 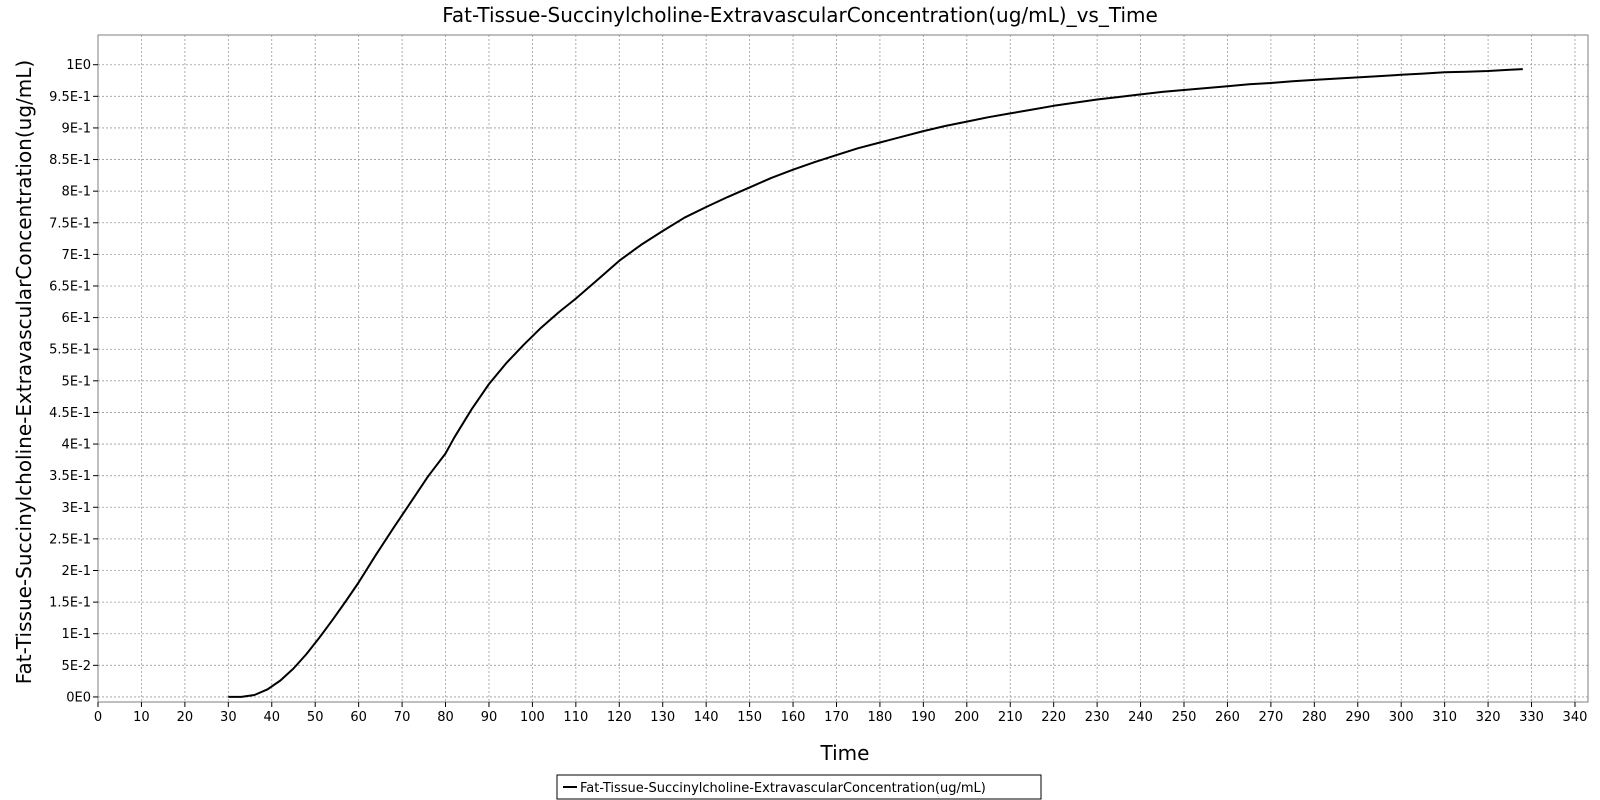 What do you see at coordinates (76, 508) in the screenshot?
I see `y-tick-label: 3E-1` at bounding box center [76, 508].